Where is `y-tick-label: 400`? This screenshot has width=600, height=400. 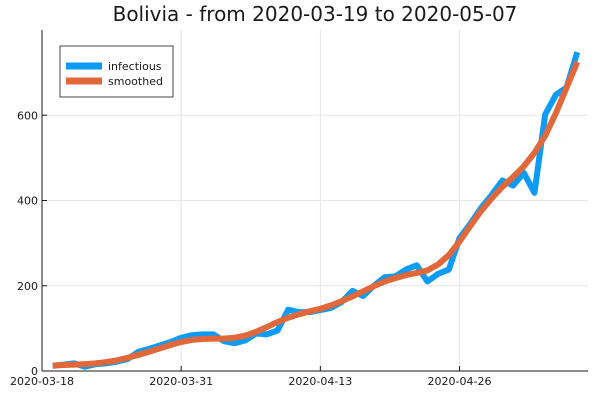 y-tick-label: 400 is located at coordinates (27, 201).